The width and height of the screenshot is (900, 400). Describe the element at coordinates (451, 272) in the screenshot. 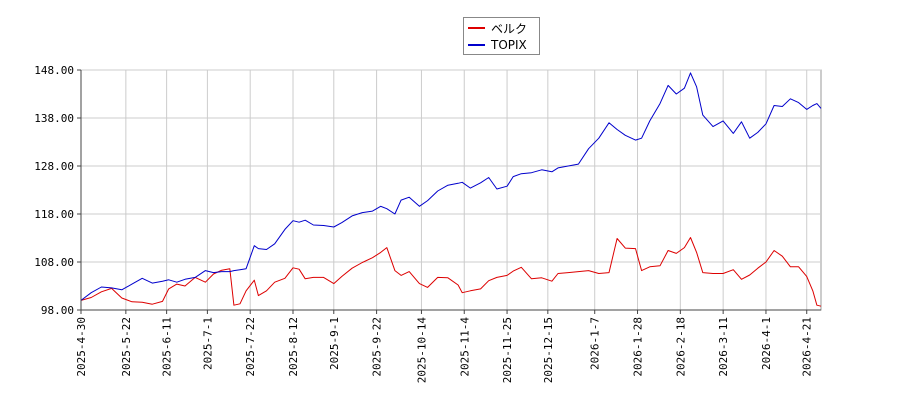

I see `series-line-berc` at that location.